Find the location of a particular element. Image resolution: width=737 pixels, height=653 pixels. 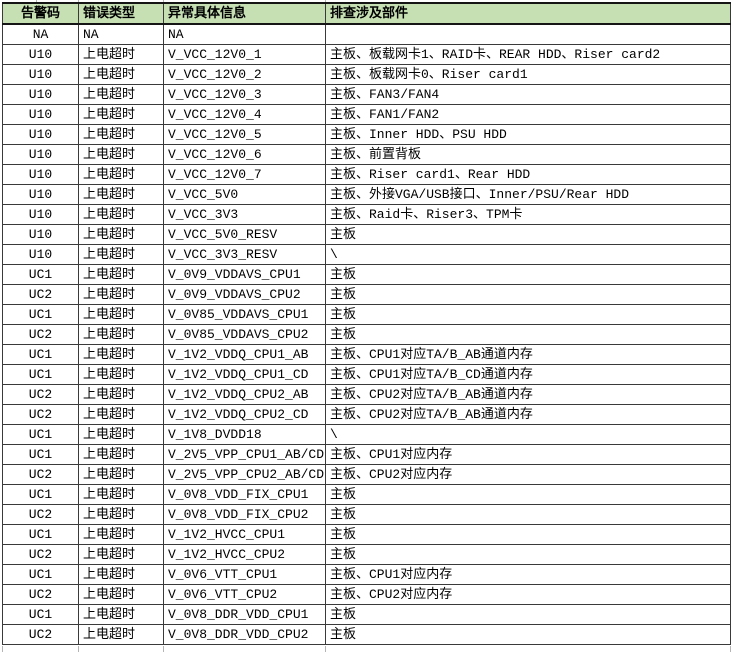

cell-detail: V_2V5_VPP_CPU2_AB/CD is located at coordinates (244, 474).